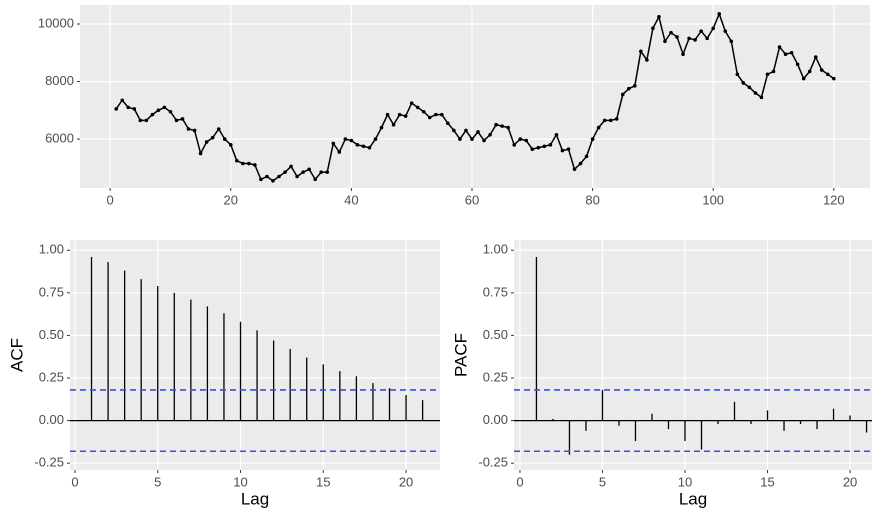 Image resolution: width=875 pixels, height=514 pixels. Describe the element at coordinates (472, 199) in the screenshot. I see `x-tick-label: 60` at that location.